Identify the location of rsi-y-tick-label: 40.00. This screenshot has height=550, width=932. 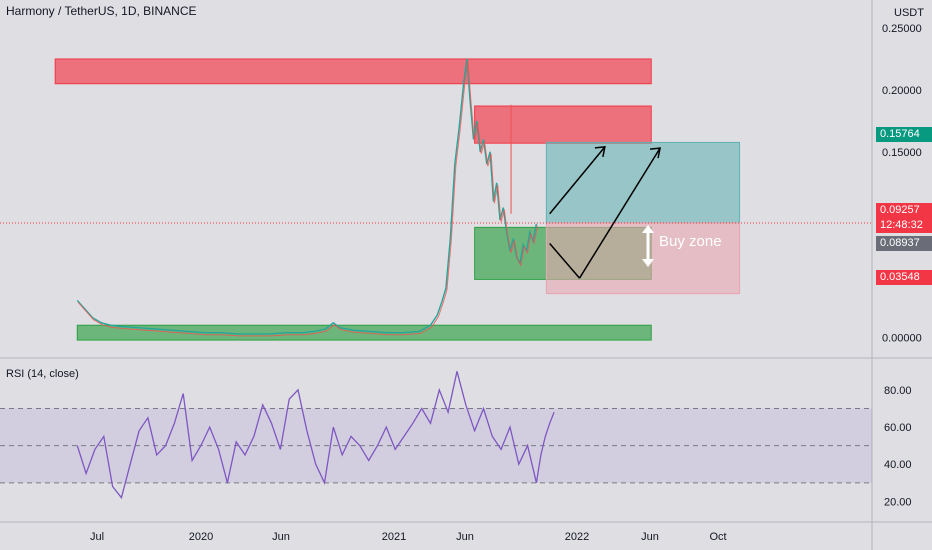
(898, 465).